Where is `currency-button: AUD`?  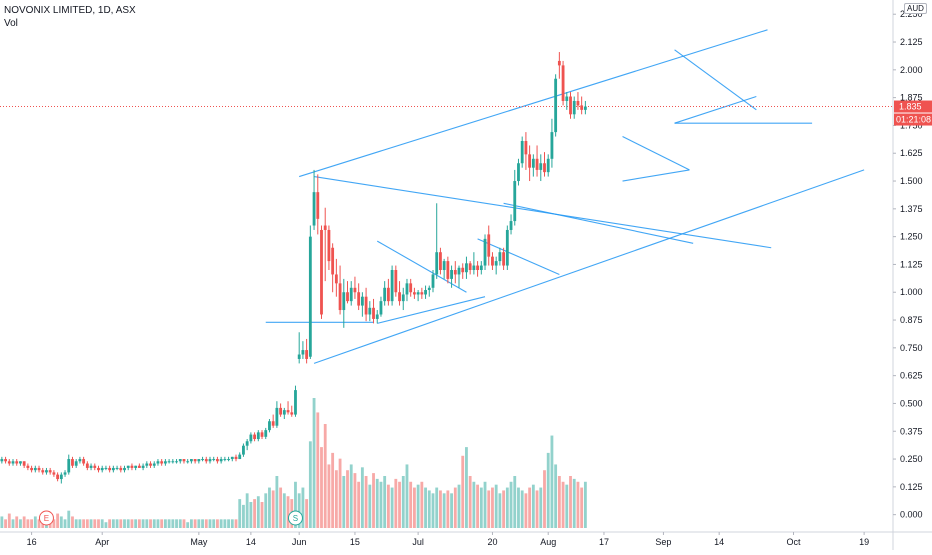
currency-button: AUD is located at coordinates (915, 8).